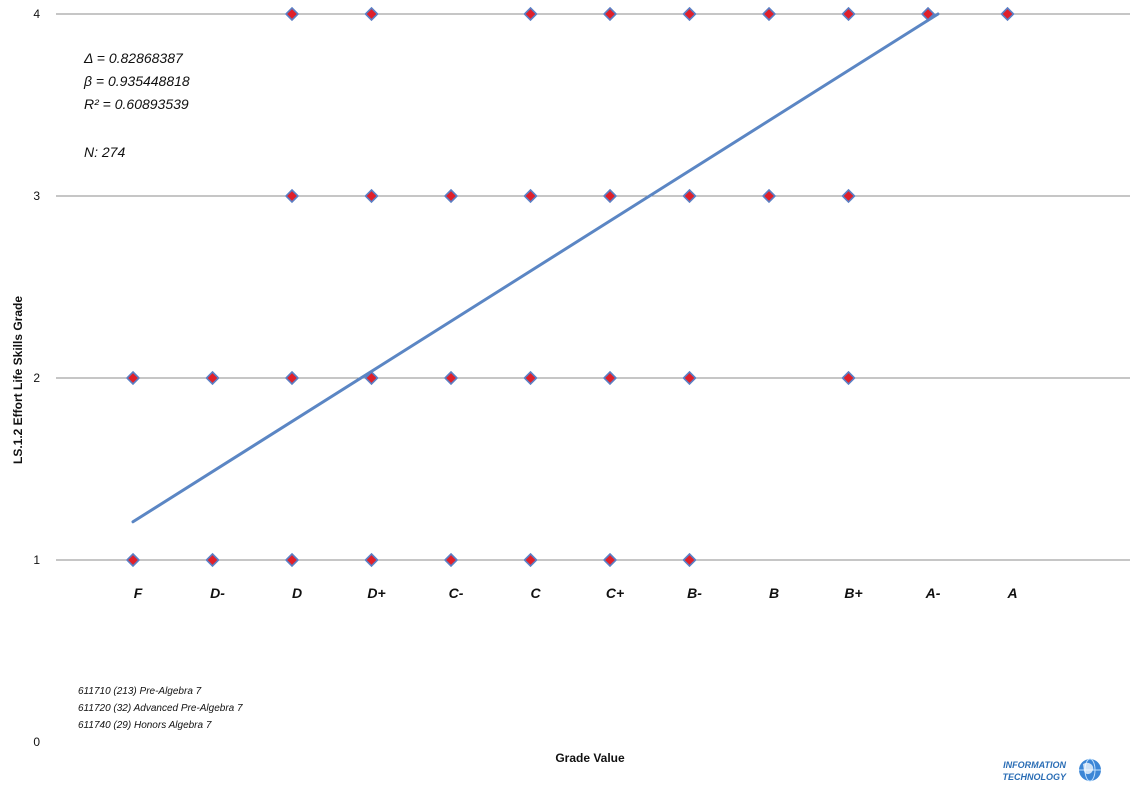  What do you see at coordinates (36, 196) in the screenshot?
I see `y-tick-label: 3` at bounding box center [36, 196].